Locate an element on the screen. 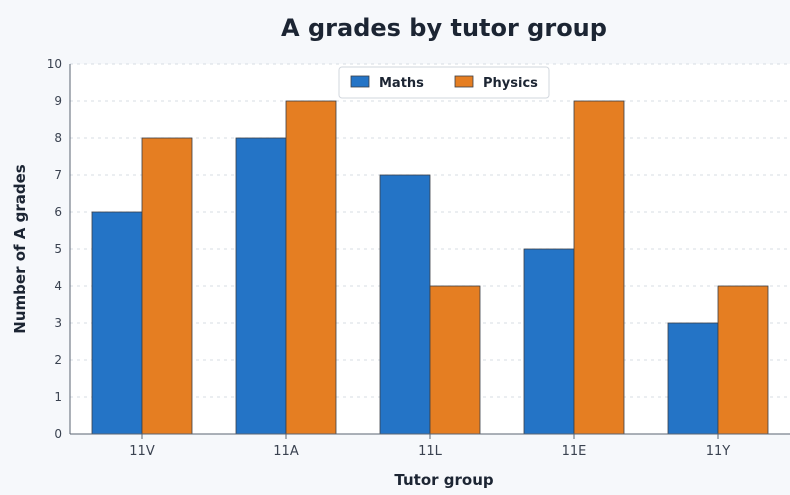 Image resolution: width=790 pixels, height=495 pixels. bar-maths-11l is located at coordinates (405, 304).